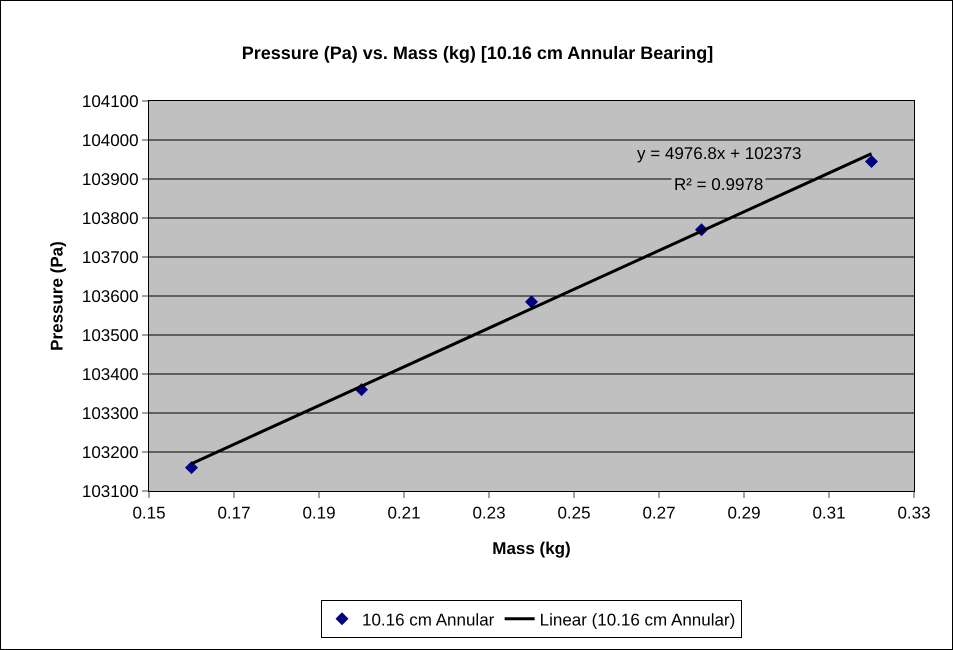 The width and height of the screenshot is (953, 650). What do you see at coordinates (110, 179) in the screenshot?
I see `y-tick-label: 103900` at bounding box center [110, 179].